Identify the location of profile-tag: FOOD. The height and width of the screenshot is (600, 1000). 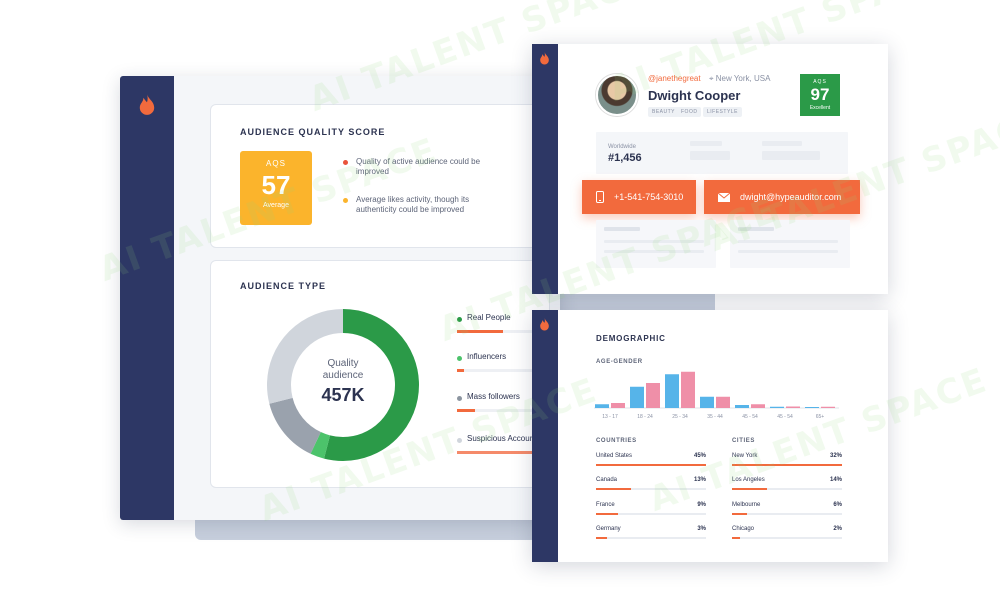
(689, 112).